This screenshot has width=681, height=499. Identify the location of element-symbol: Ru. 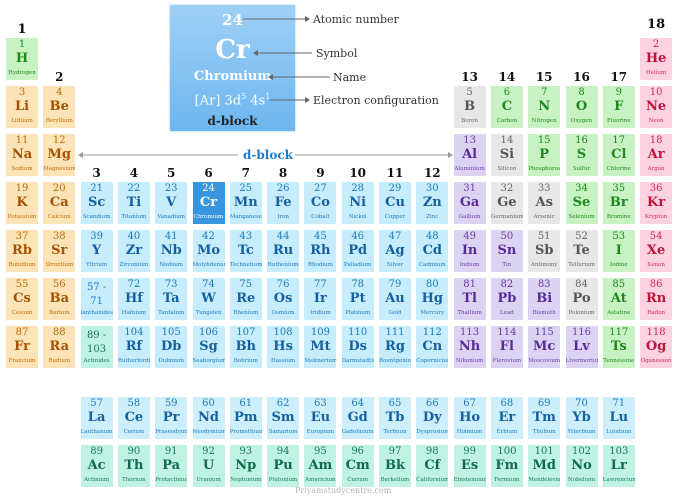
(283, 250).